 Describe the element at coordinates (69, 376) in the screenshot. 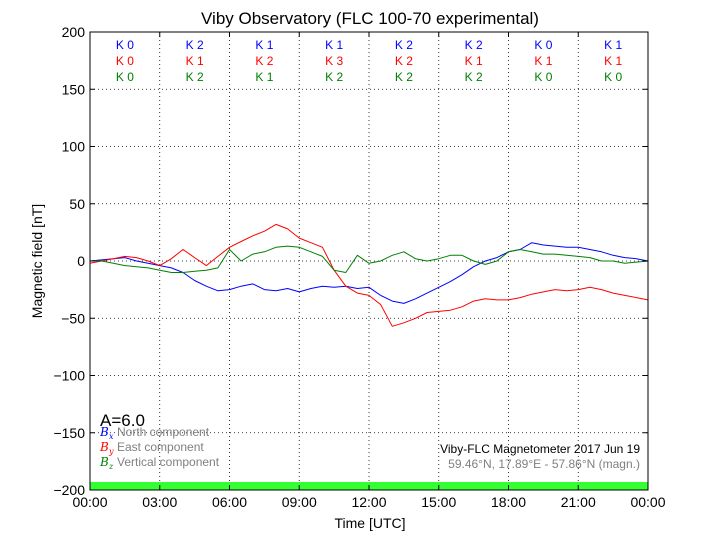

I see `y-tick-label: −100` at that location.